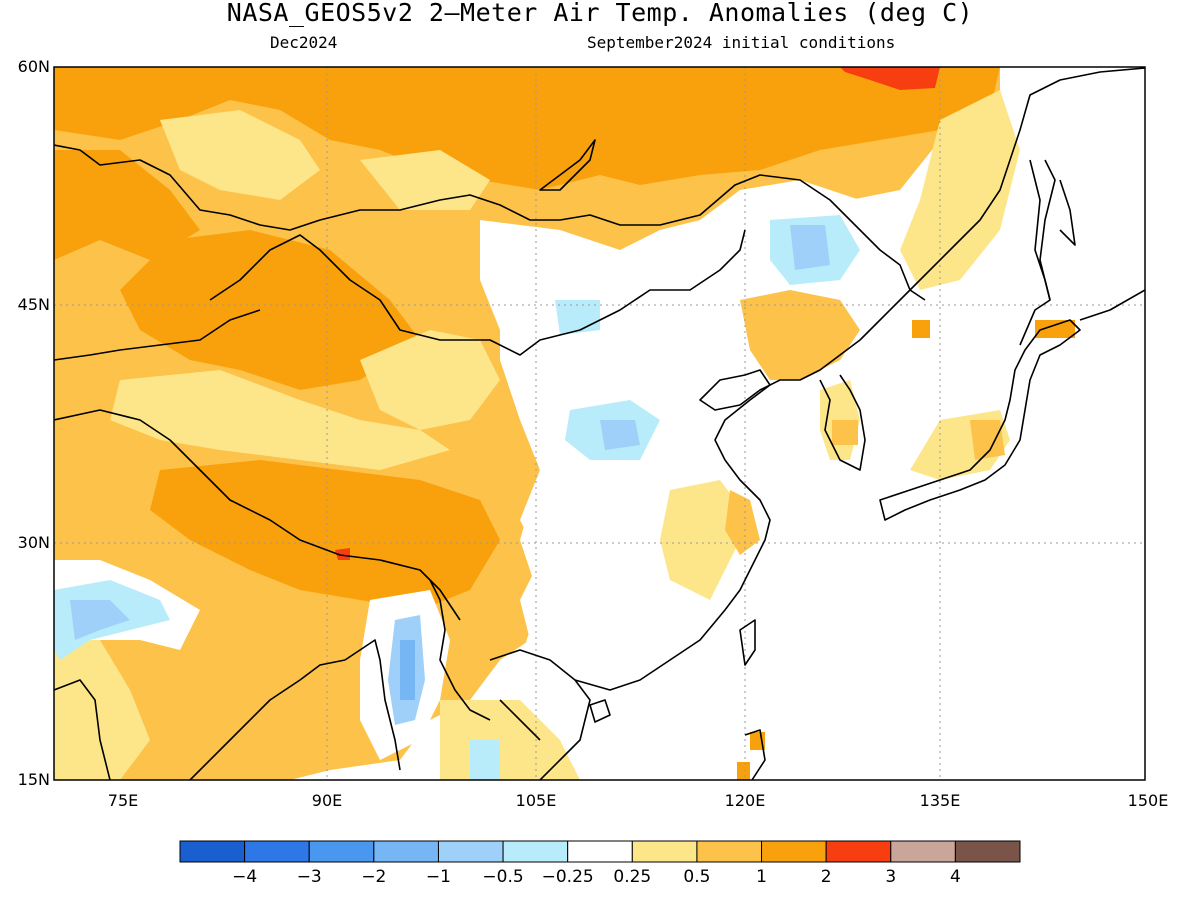 The height and width of the screenshot is (900, 1200). What do you see at coordinates (596, 877) in the screenshot?
I see `colorbar-labels: −4 −3 −2 −1 −0.5 −0.25 0.25 0.5 1 2 3 4` at bounding box center [596, 877].